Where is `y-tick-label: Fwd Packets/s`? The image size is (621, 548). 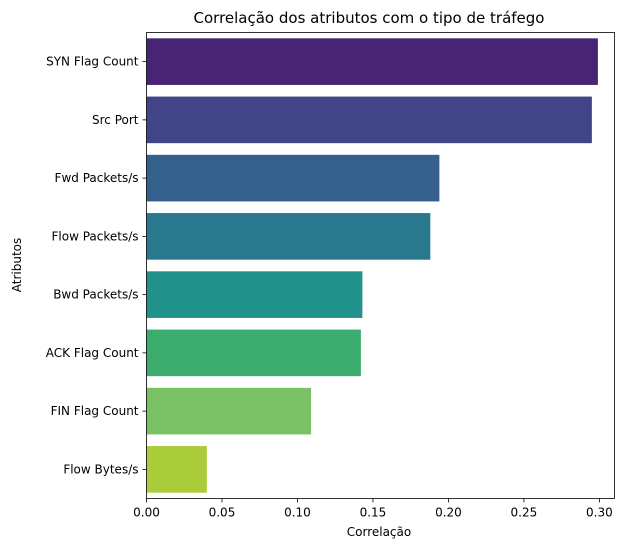
y-tick-label: Fwd Packets/s is located at coordinates (97, 178).